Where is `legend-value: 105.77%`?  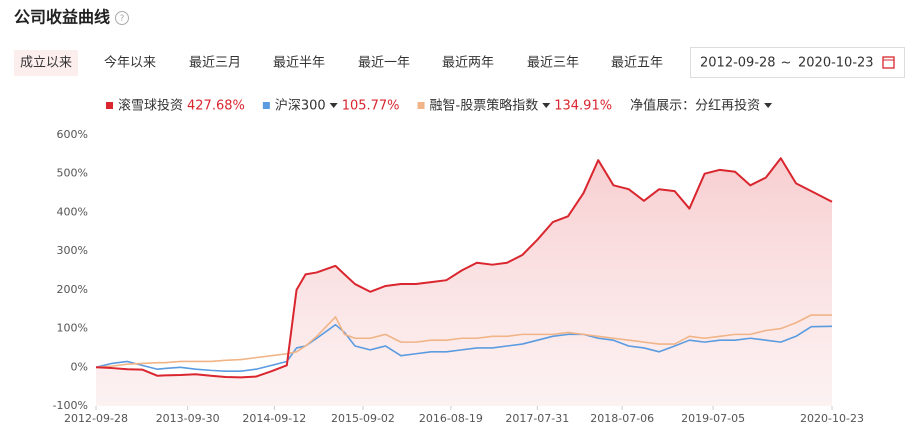 legend-value: 105.77% is located at coordinates (371, 106).